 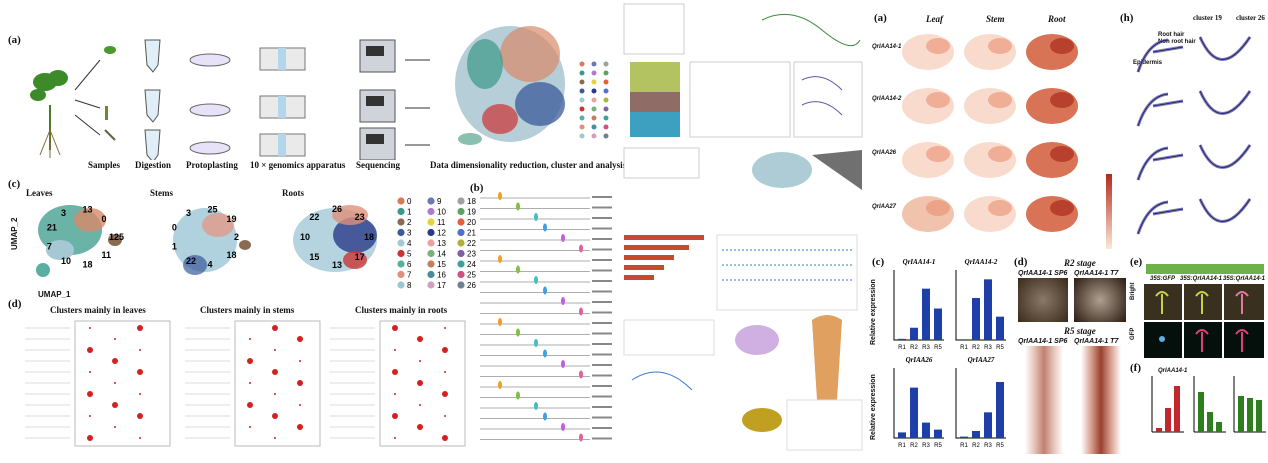 What do you see at coordinates (1057, 19) in the screenshot?
I see `col-root: Root` at bounding box center [1057, 19].